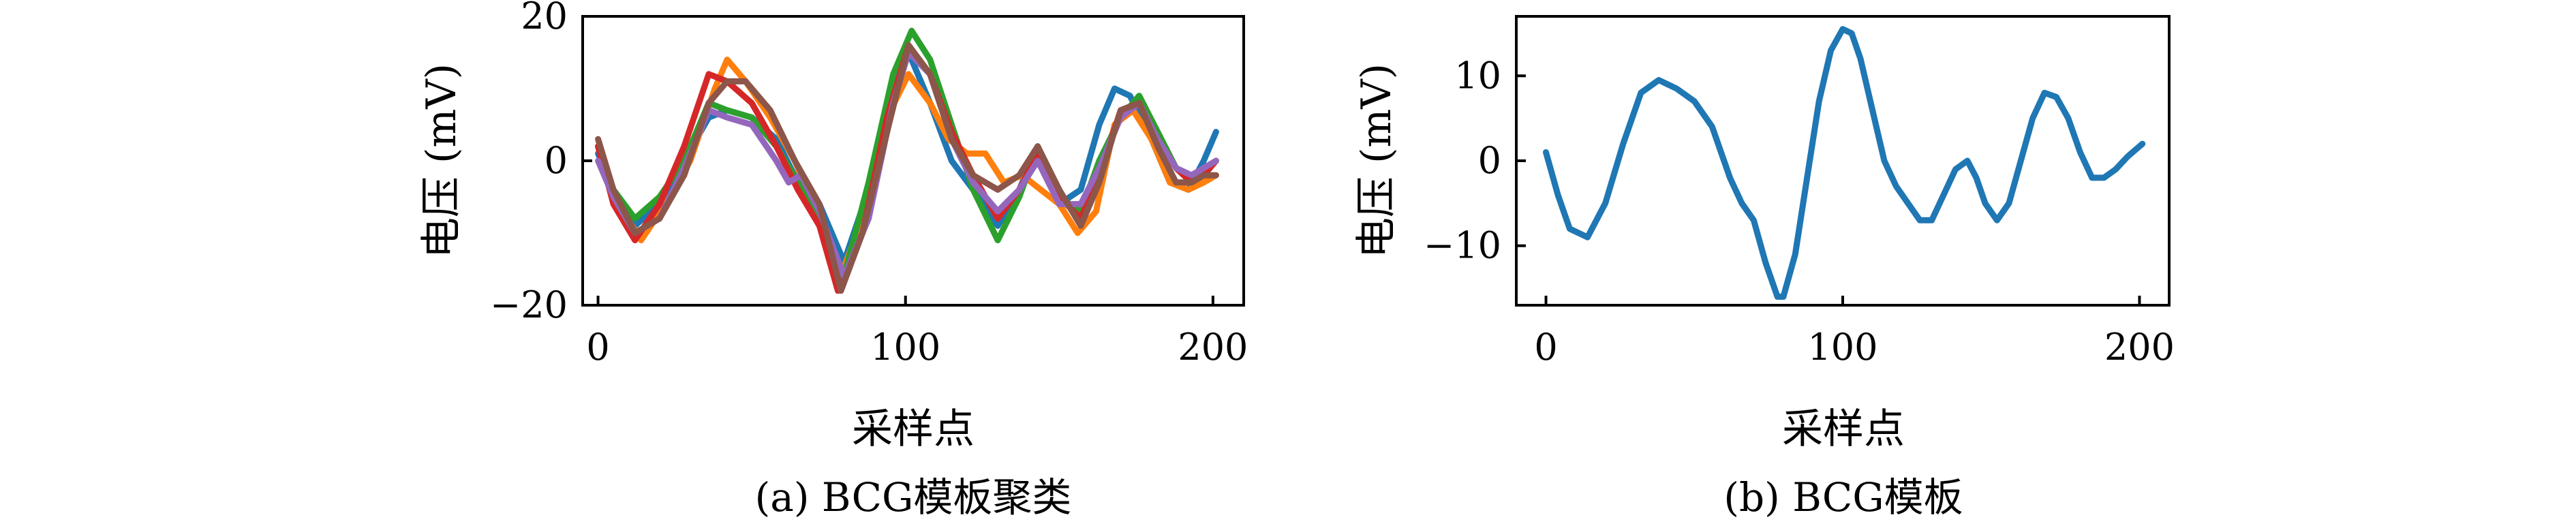  I want to click on panel-a-caption: (a) BCG模板聚类, so click(913, 497).